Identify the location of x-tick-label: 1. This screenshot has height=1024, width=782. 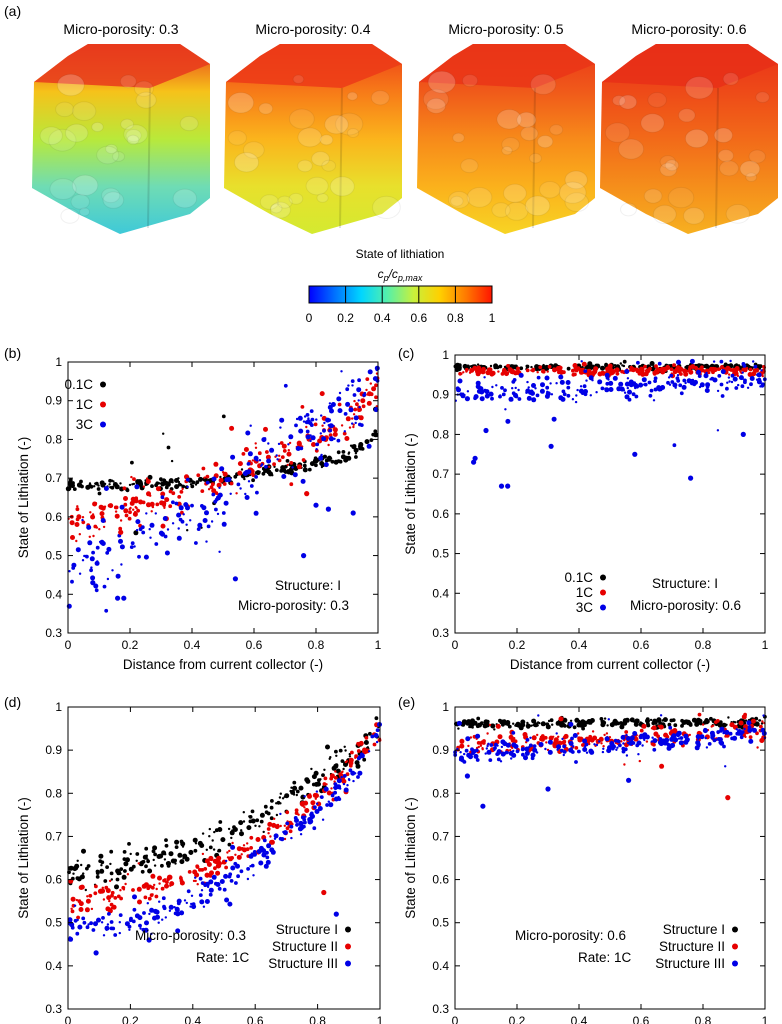
(765, 1019).